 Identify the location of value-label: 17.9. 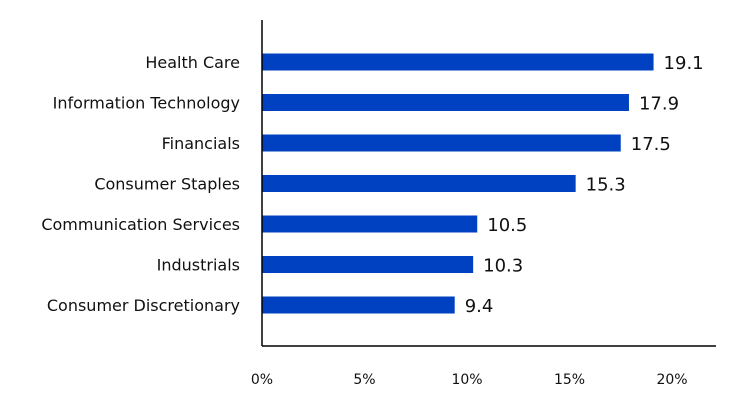
(659, 104).